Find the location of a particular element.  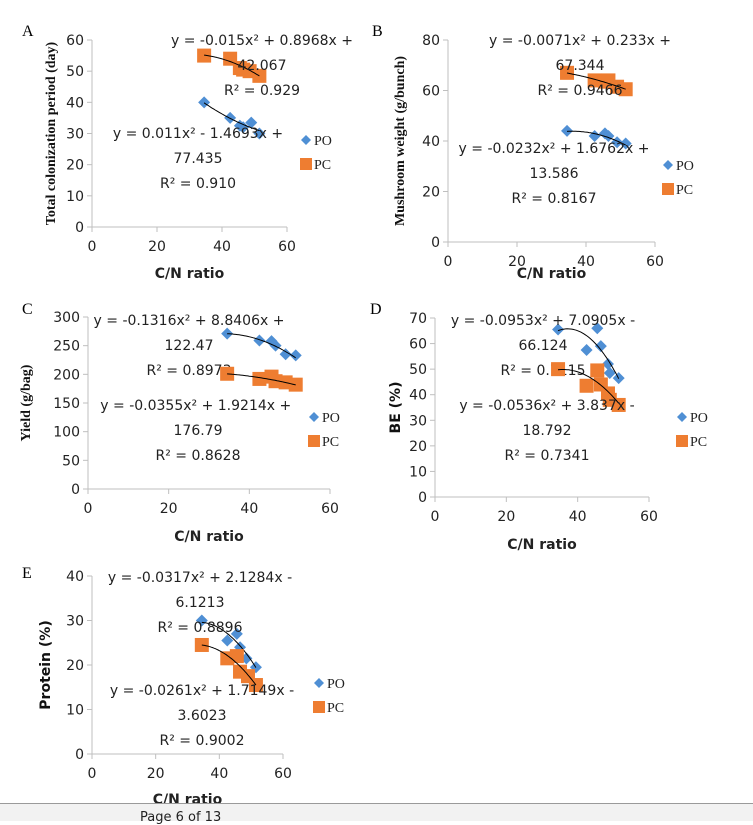

trendline-equation-pc: y = -0.0355x² + 1.9214x + 176.79 is located at coordinates (197, 418).